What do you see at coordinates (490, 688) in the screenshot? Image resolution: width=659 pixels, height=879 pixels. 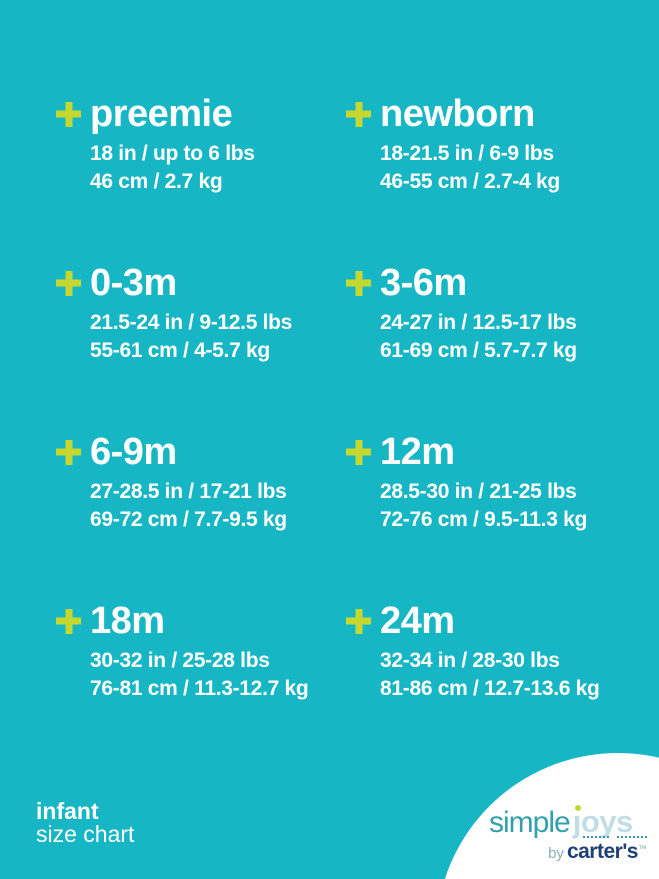 I see `size-metric: 81-86 cm / 12.7-13.6 kg` at bounding box center [490, 688].